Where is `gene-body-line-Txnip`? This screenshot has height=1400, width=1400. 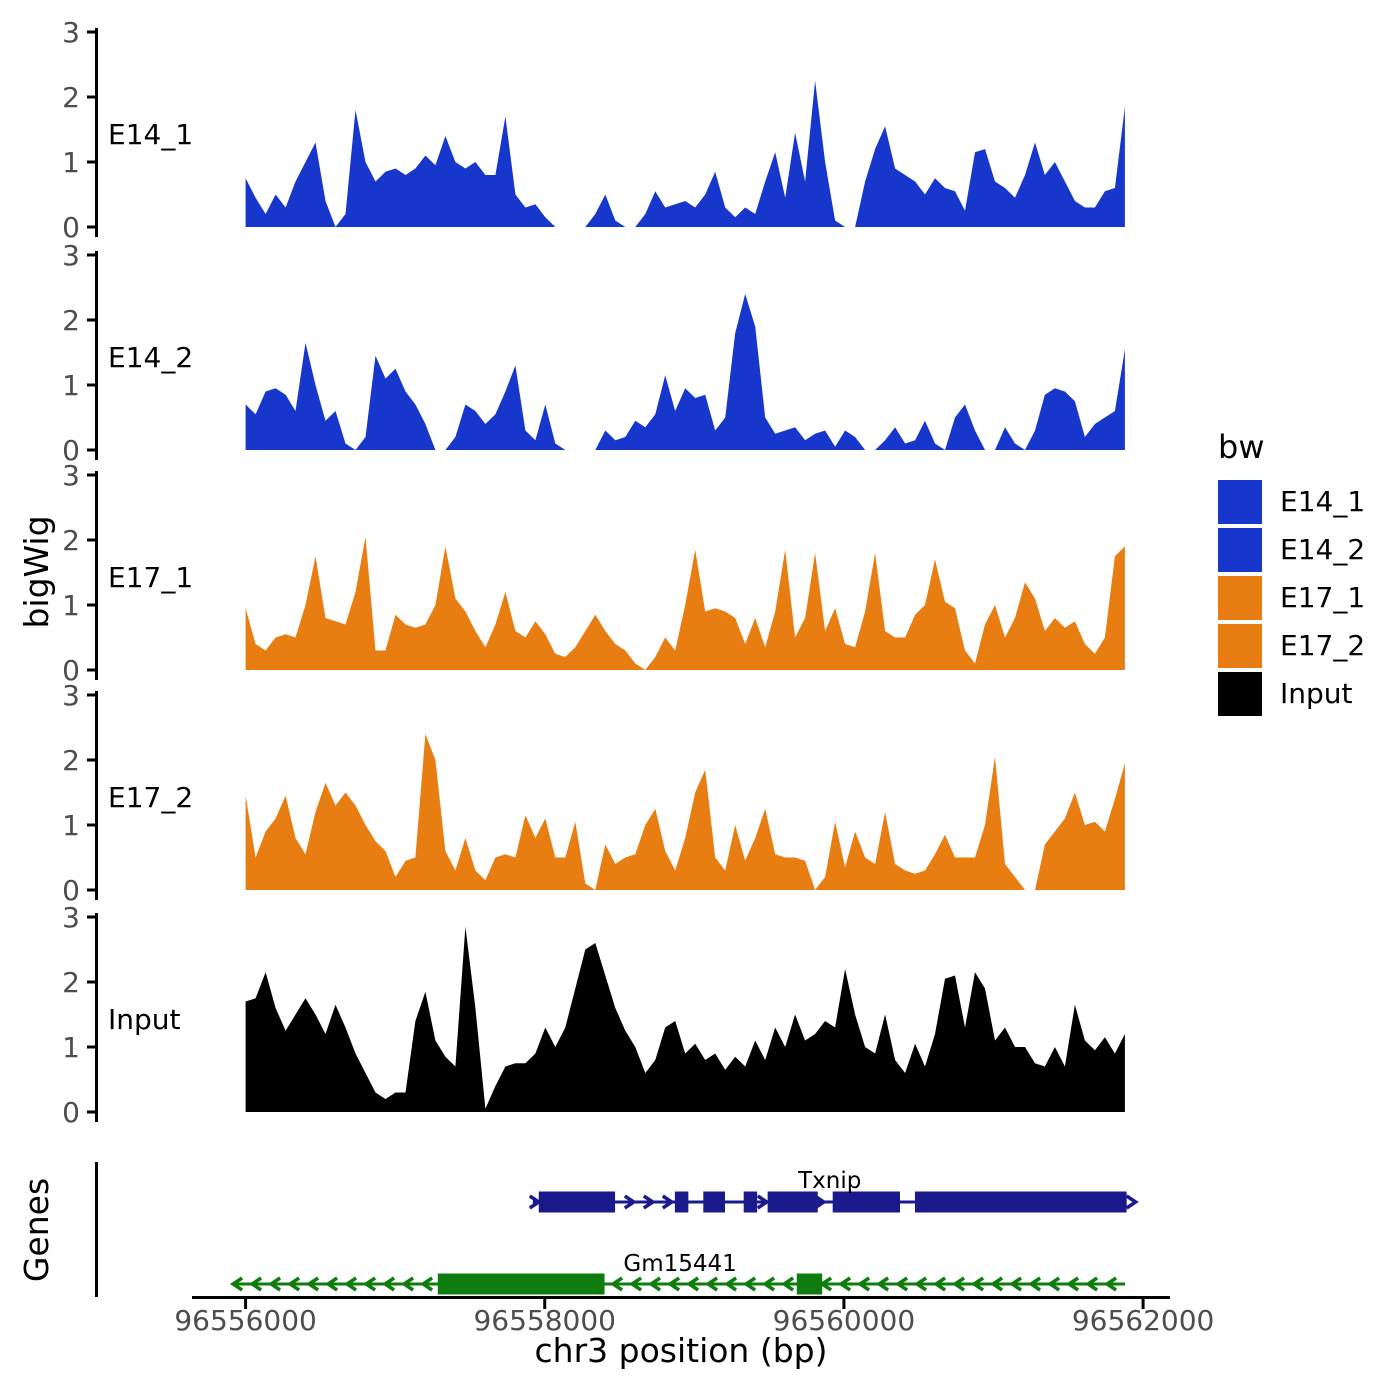
gene-body-line-Txnip is located at coordinates (829, 1202).